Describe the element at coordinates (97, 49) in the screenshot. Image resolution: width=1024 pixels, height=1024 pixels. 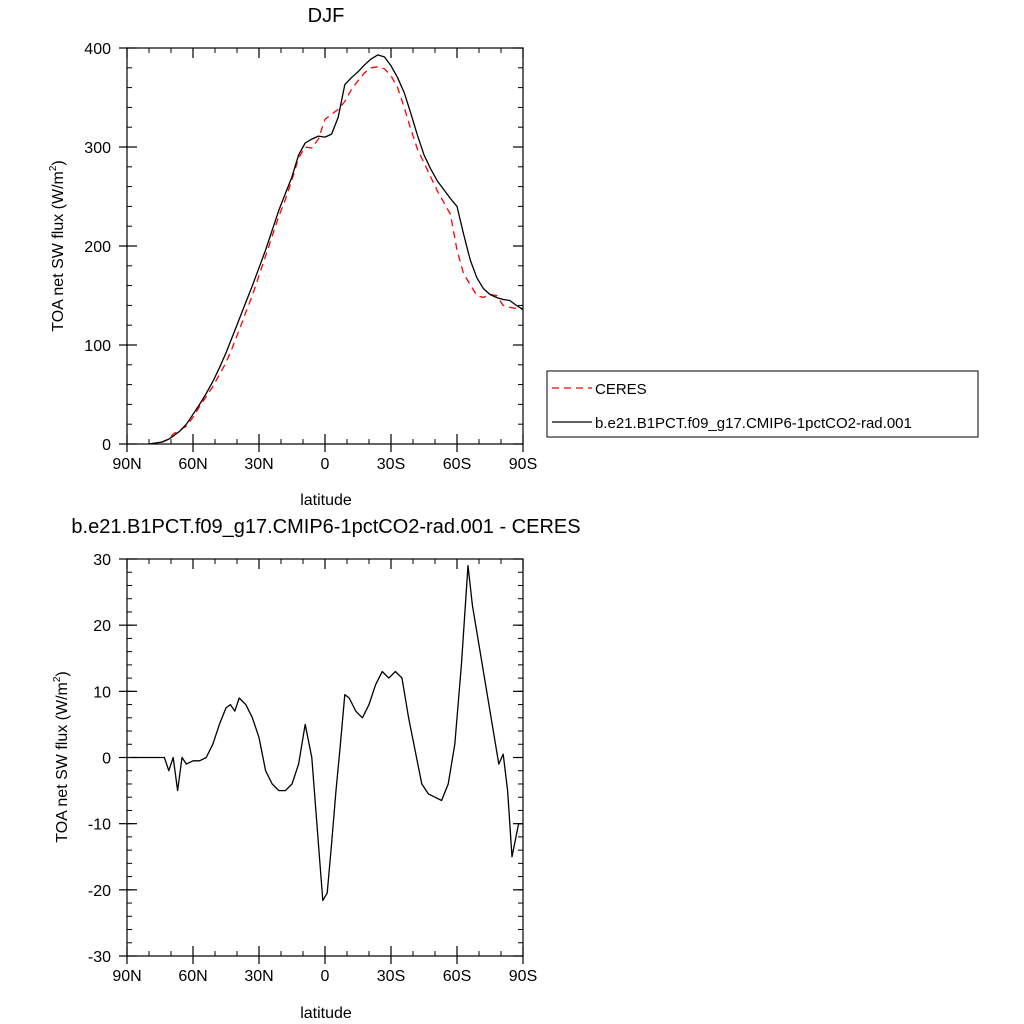
I see `y-tick-label: 400` at that location.